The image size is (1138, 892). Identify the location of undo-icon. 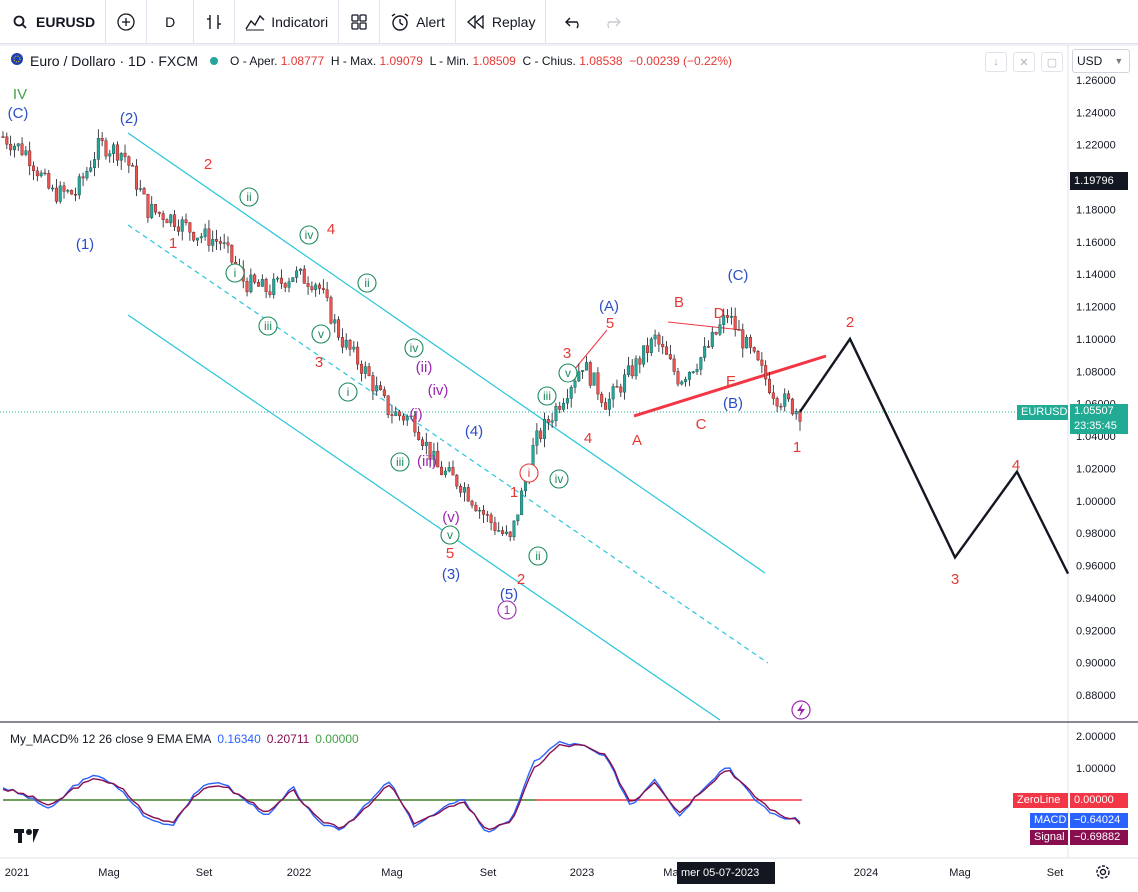
(574, 22).